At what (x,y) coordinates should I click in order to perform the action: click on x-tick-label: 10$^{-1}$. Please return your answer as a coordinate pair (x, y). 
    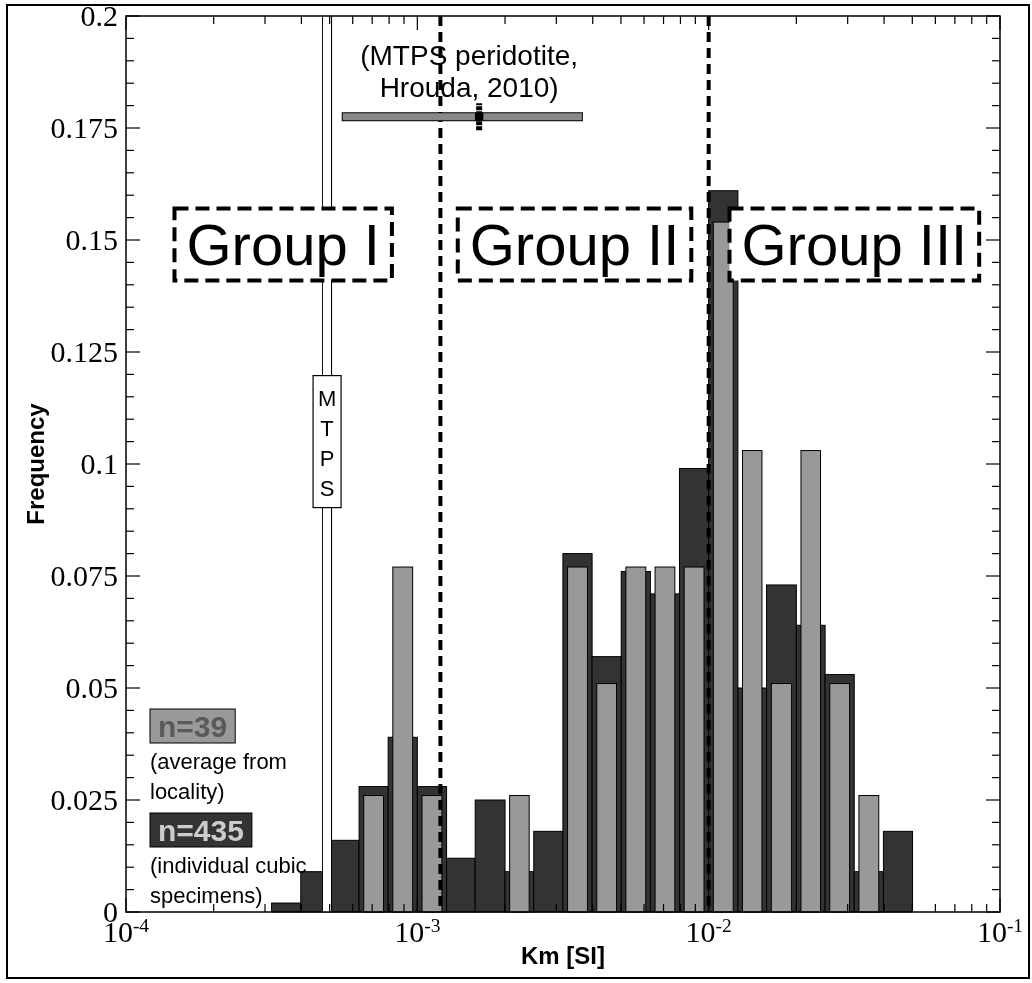
    Looking at the image, I should click on (1000, 931).